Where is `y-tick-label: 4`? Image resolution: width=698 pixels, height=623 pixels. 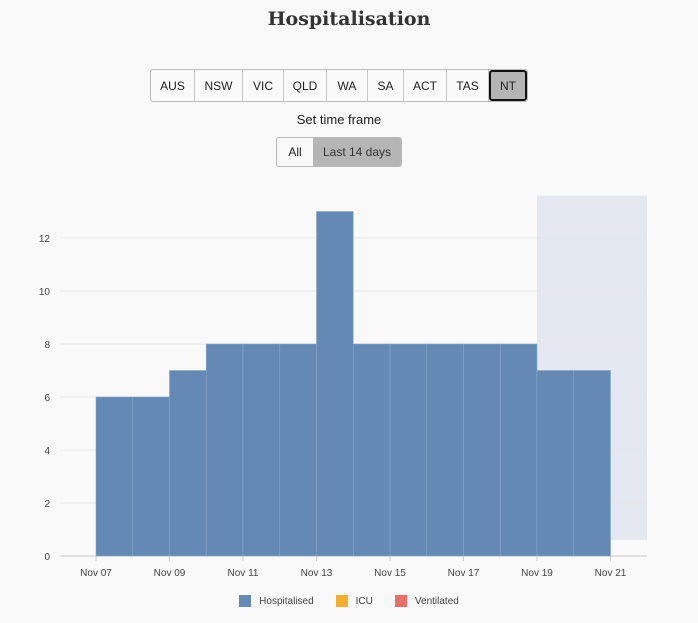 y-tick-label: 4 is located at coordinates (47, 451).